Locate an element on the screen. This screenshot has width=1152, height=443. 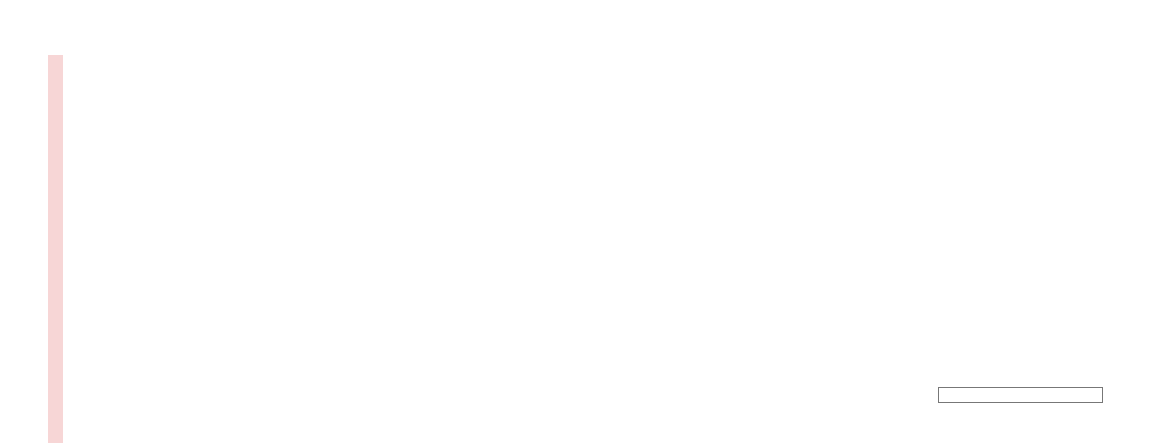
cloud-density-scale is located at coordinates (1020, 395).